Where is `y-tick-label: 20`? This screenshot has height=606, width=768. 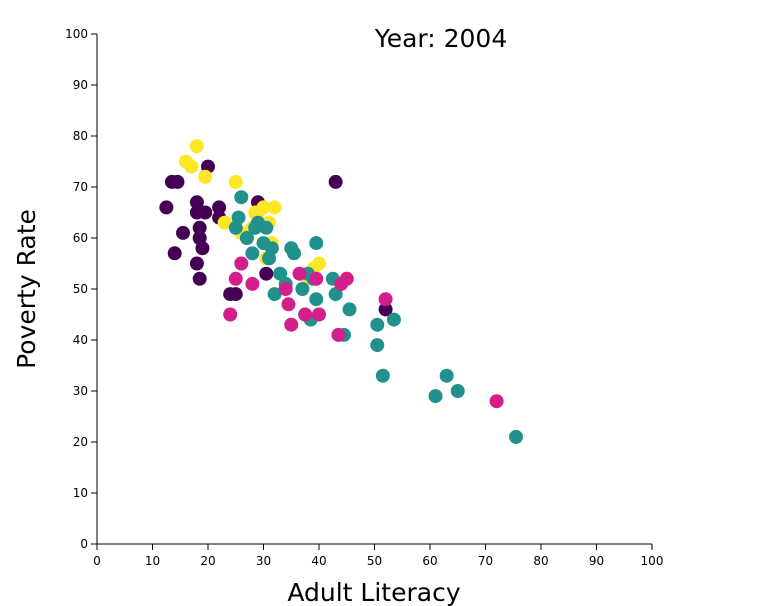
y-tick-label: 20 is located at coordinates (80, 442).